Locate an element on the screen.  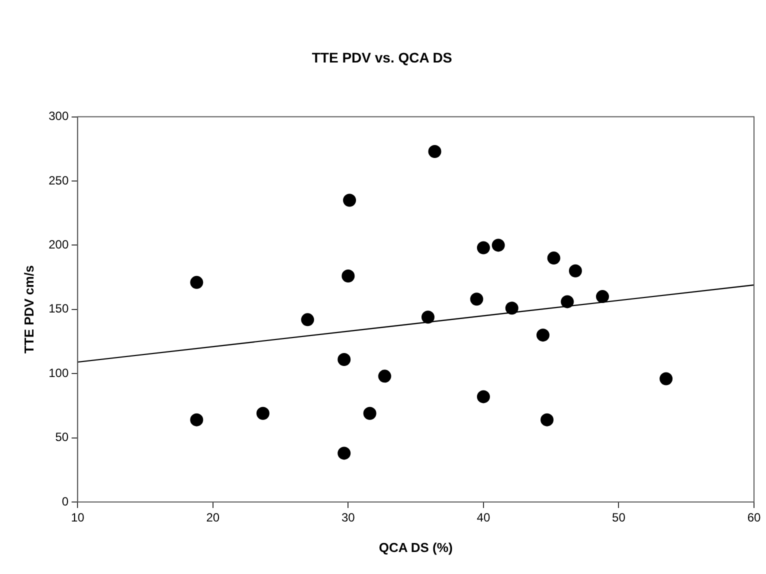
y-tick-label: 250 is located at coordinates (58, 180).